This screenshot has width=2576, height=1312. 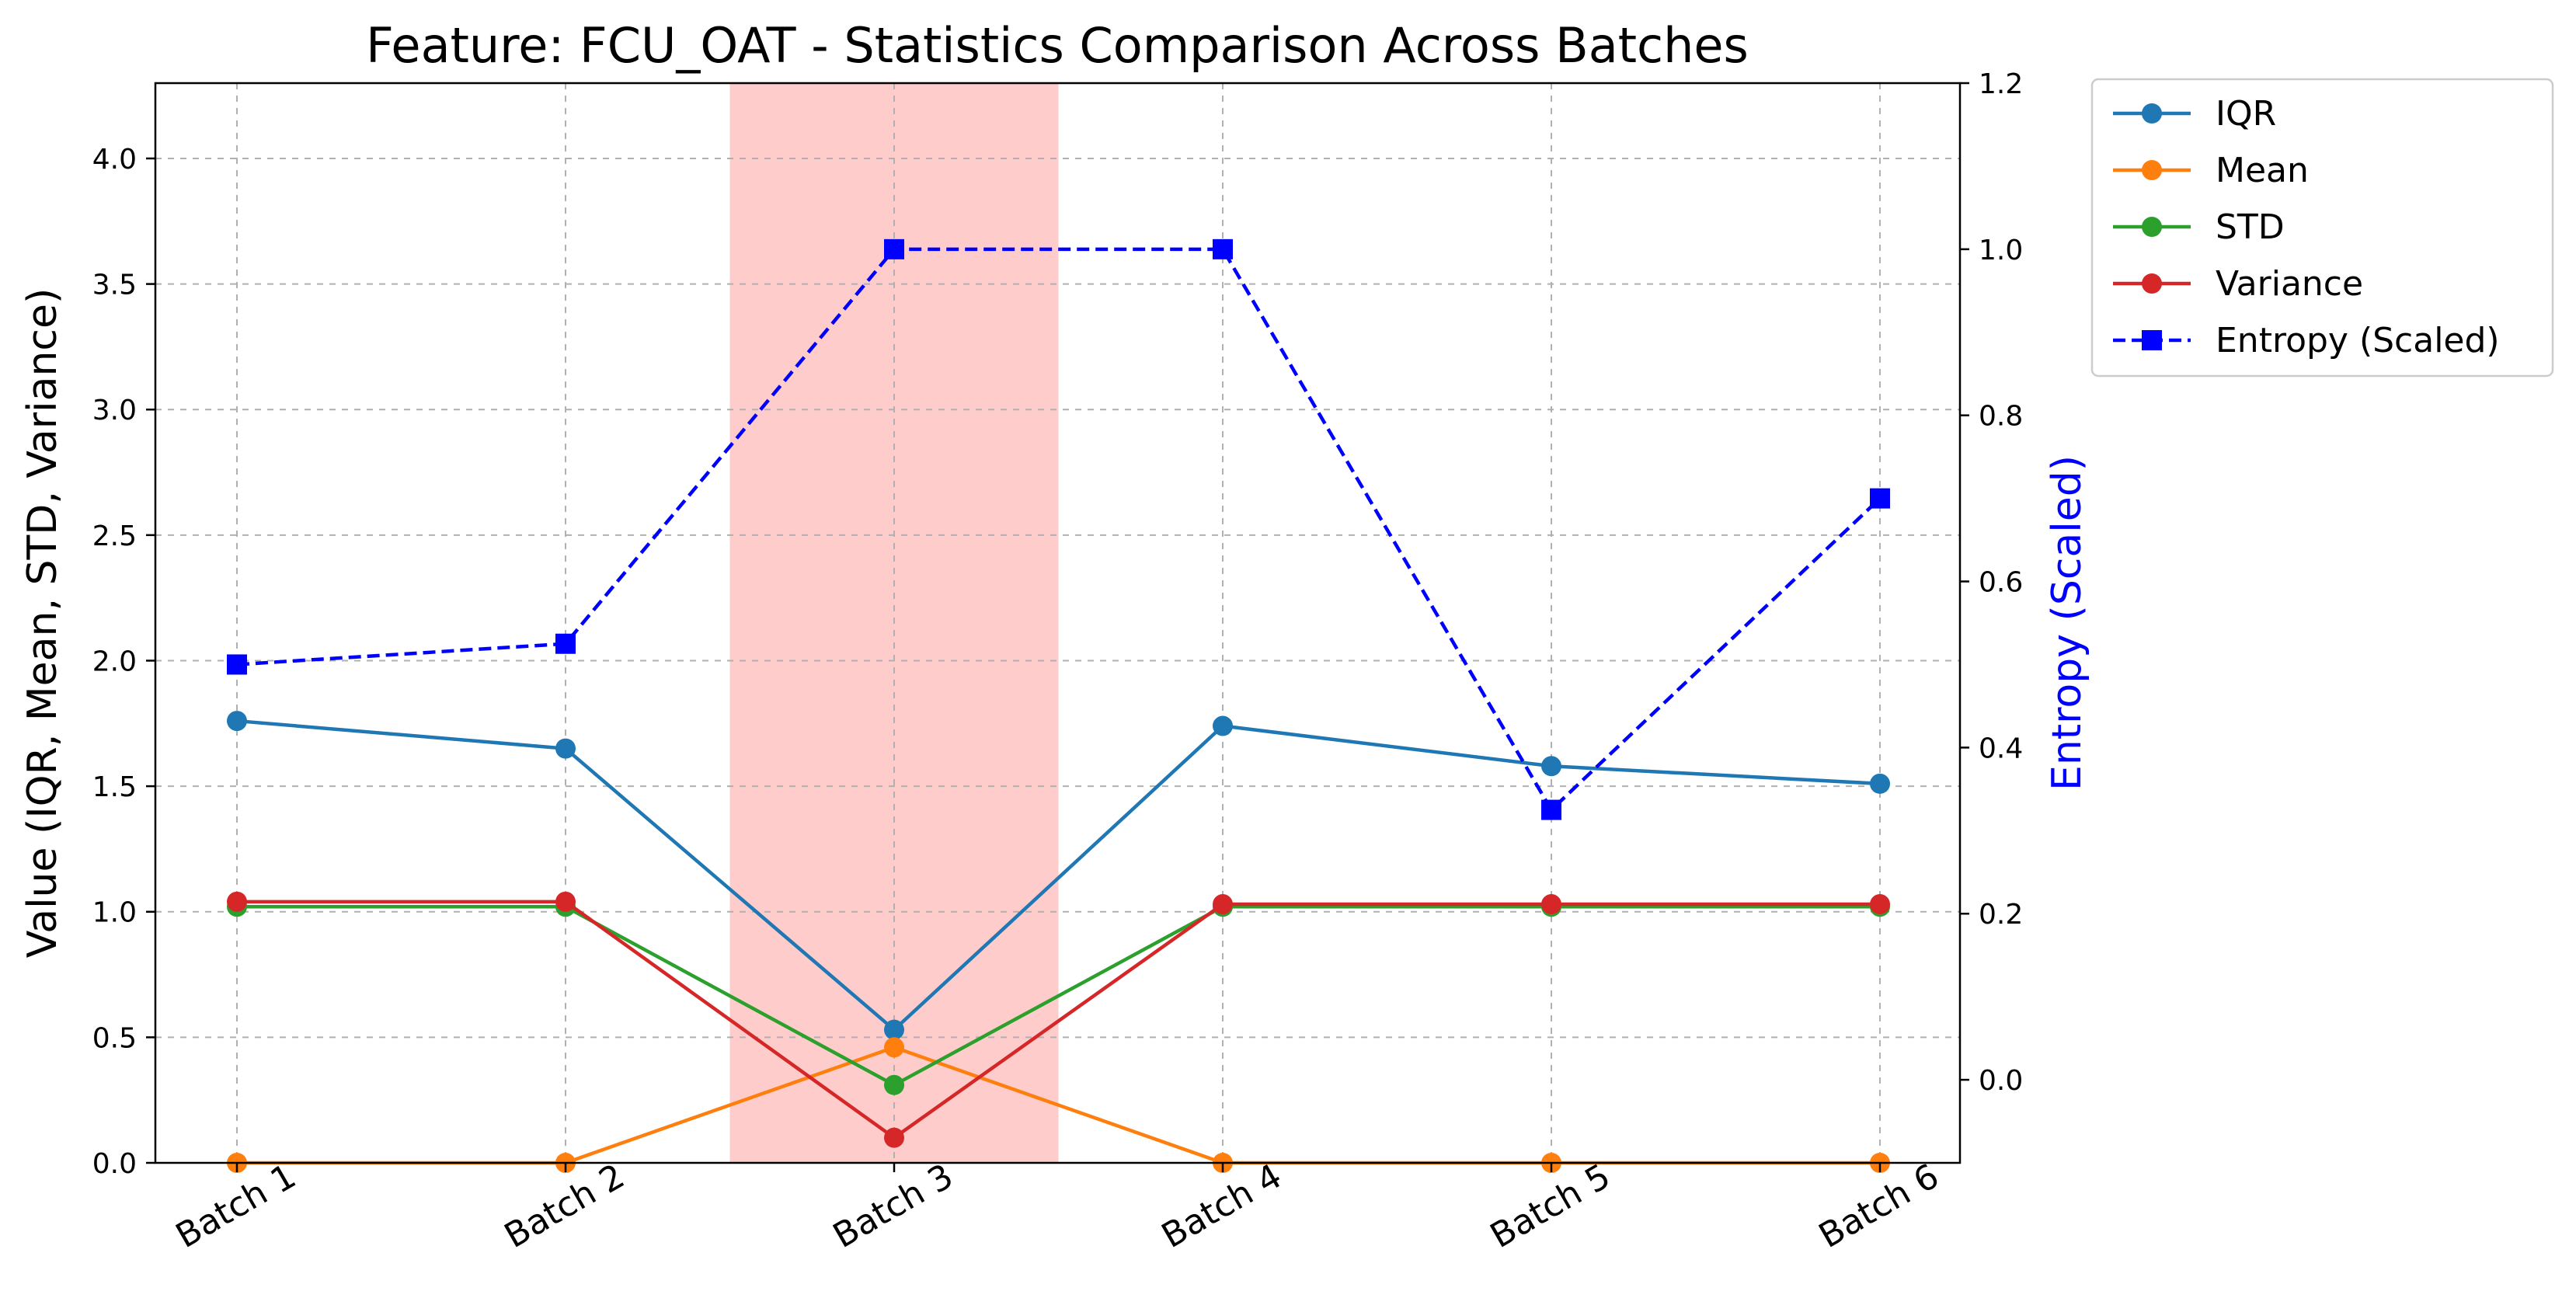 What do you see at coordinates (114, 285) in the screenshot?
I see `y-tick-label: 3.5` at bounding box center [114, 285].